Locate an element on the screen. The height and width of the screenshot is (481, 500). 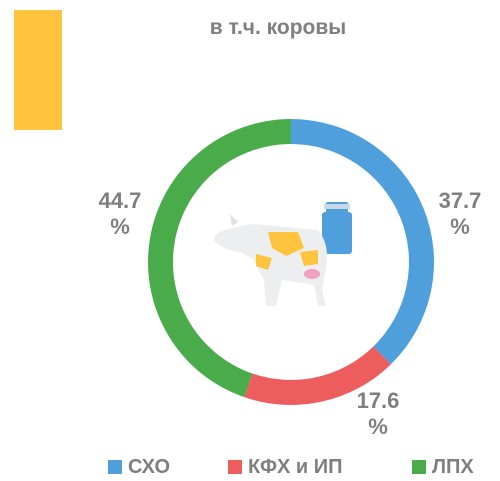
legend-label: ЛПХ is located at coordinates (453, 467).